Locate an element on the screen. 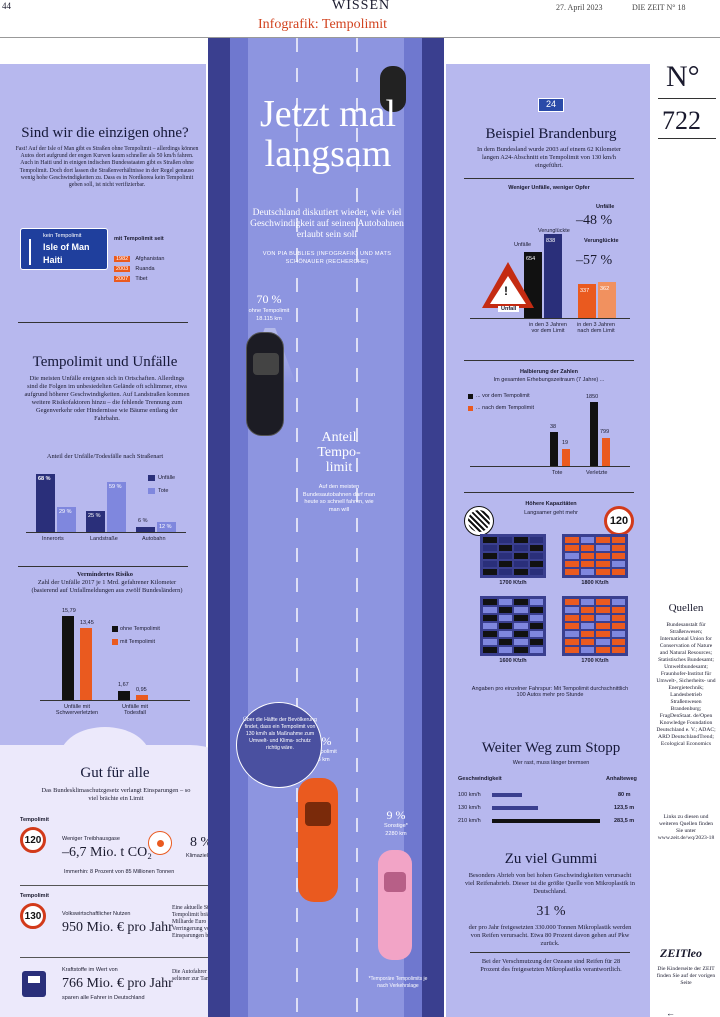  bar-verl-nach: 362 is located at coordinates (607, 300).